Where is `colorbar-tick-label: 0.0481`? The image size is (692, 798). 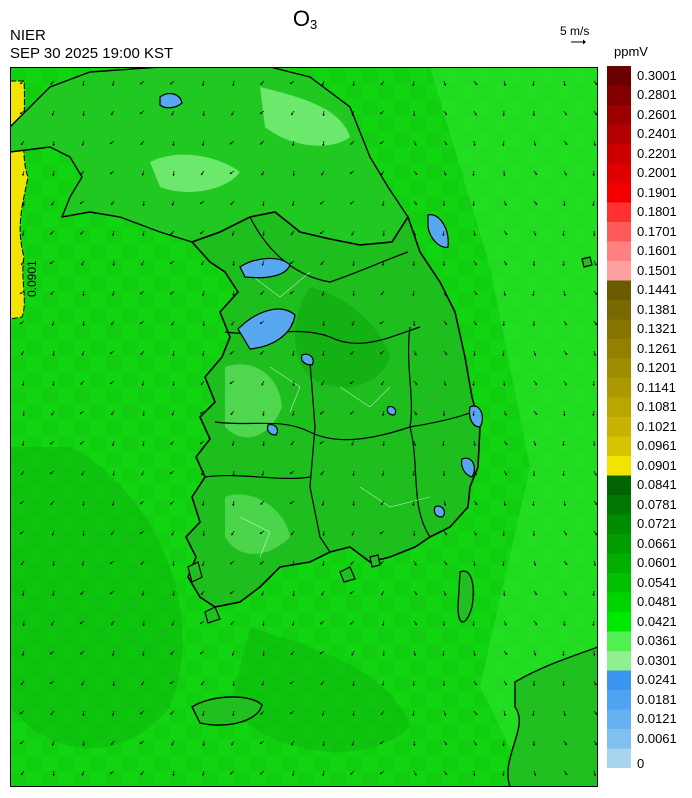 colorbar-tick-label: 0.0481 is located at coordinates (657, 602).